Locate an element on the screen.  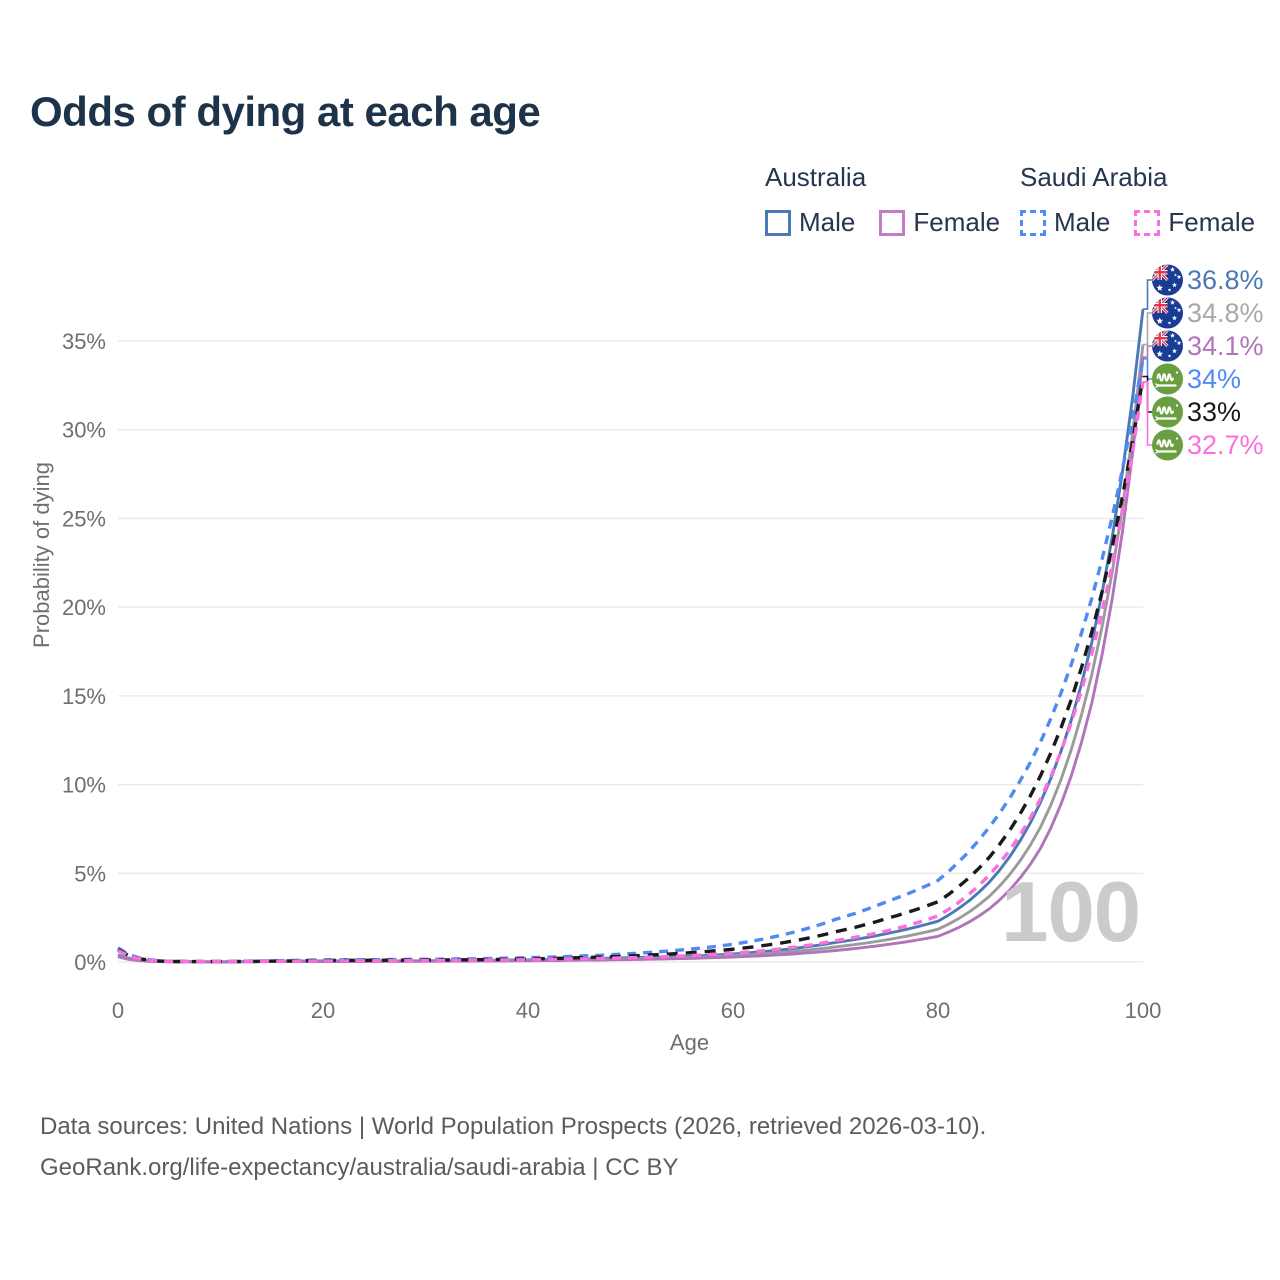
x-tick-label: 100 is located at coordinates (1143, 1010).